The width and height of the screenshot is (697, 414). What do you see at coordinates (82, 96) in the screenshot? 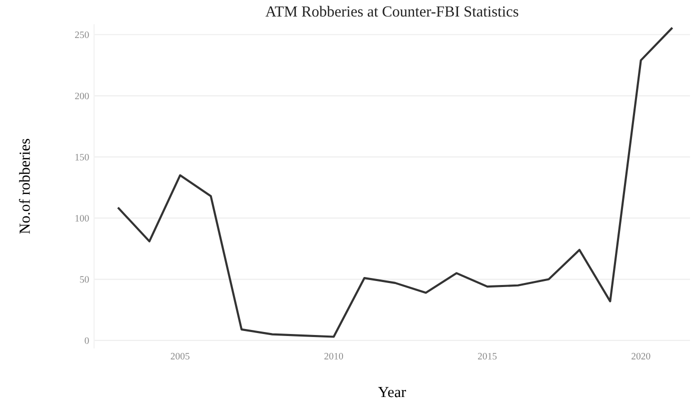
I see `y-tick-label: 200` at bounding box center [82, 96].